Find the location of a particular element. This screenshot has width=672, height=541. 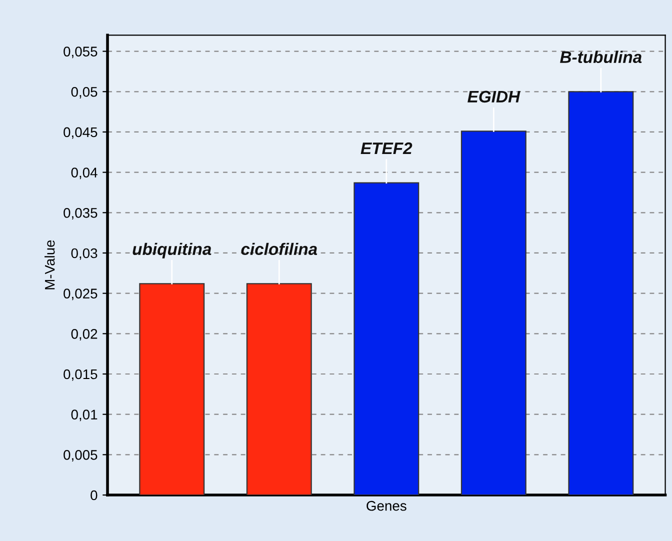

y-tick-label: 0,04 is located at coordinates (84, 174).